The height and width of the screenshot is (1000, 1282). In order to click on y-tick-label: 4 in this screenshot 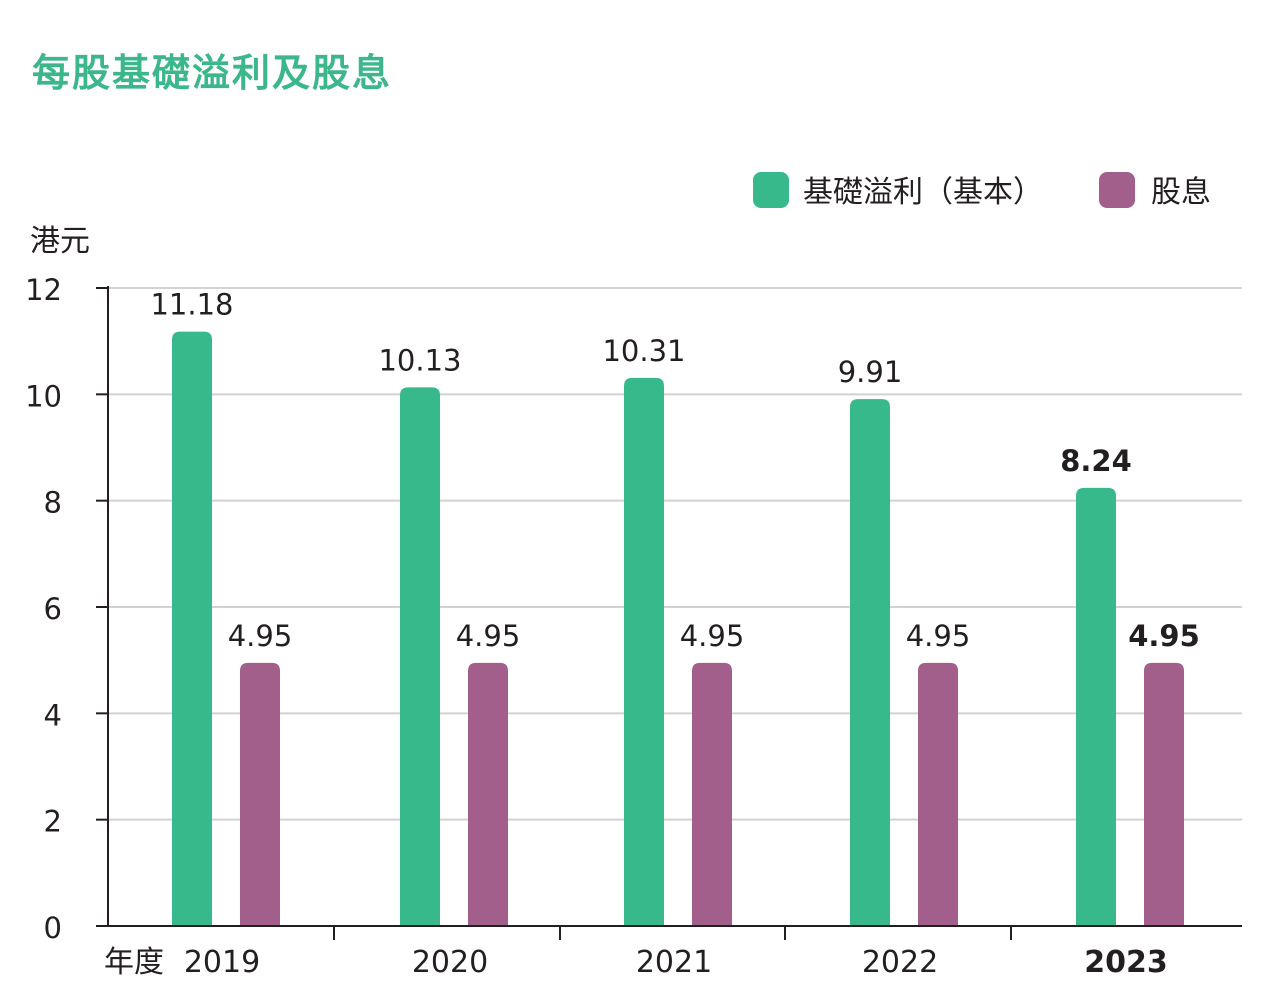, I will do `click(53, 715)`.